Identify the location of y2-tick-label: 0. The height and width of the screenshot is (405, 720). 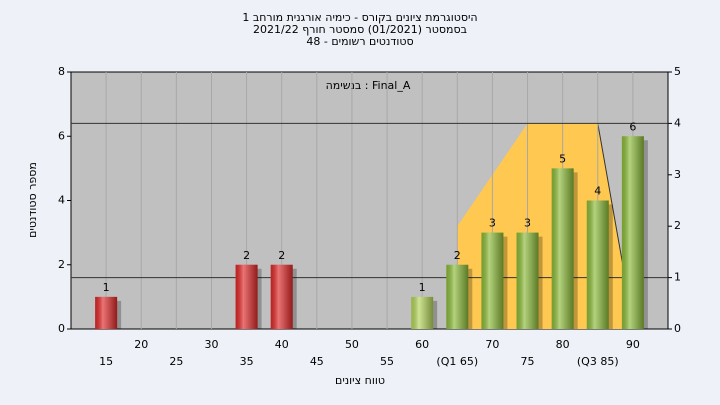
(677, 328).